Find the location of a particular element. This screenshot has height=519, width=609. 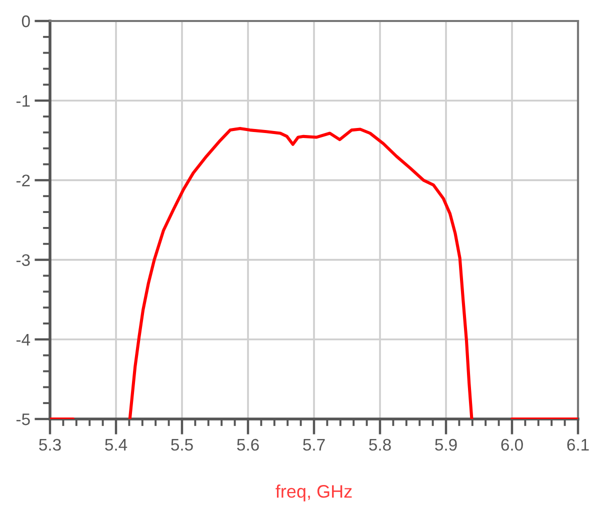

y-tick-label: 0 is located at coordinates (26, 21).